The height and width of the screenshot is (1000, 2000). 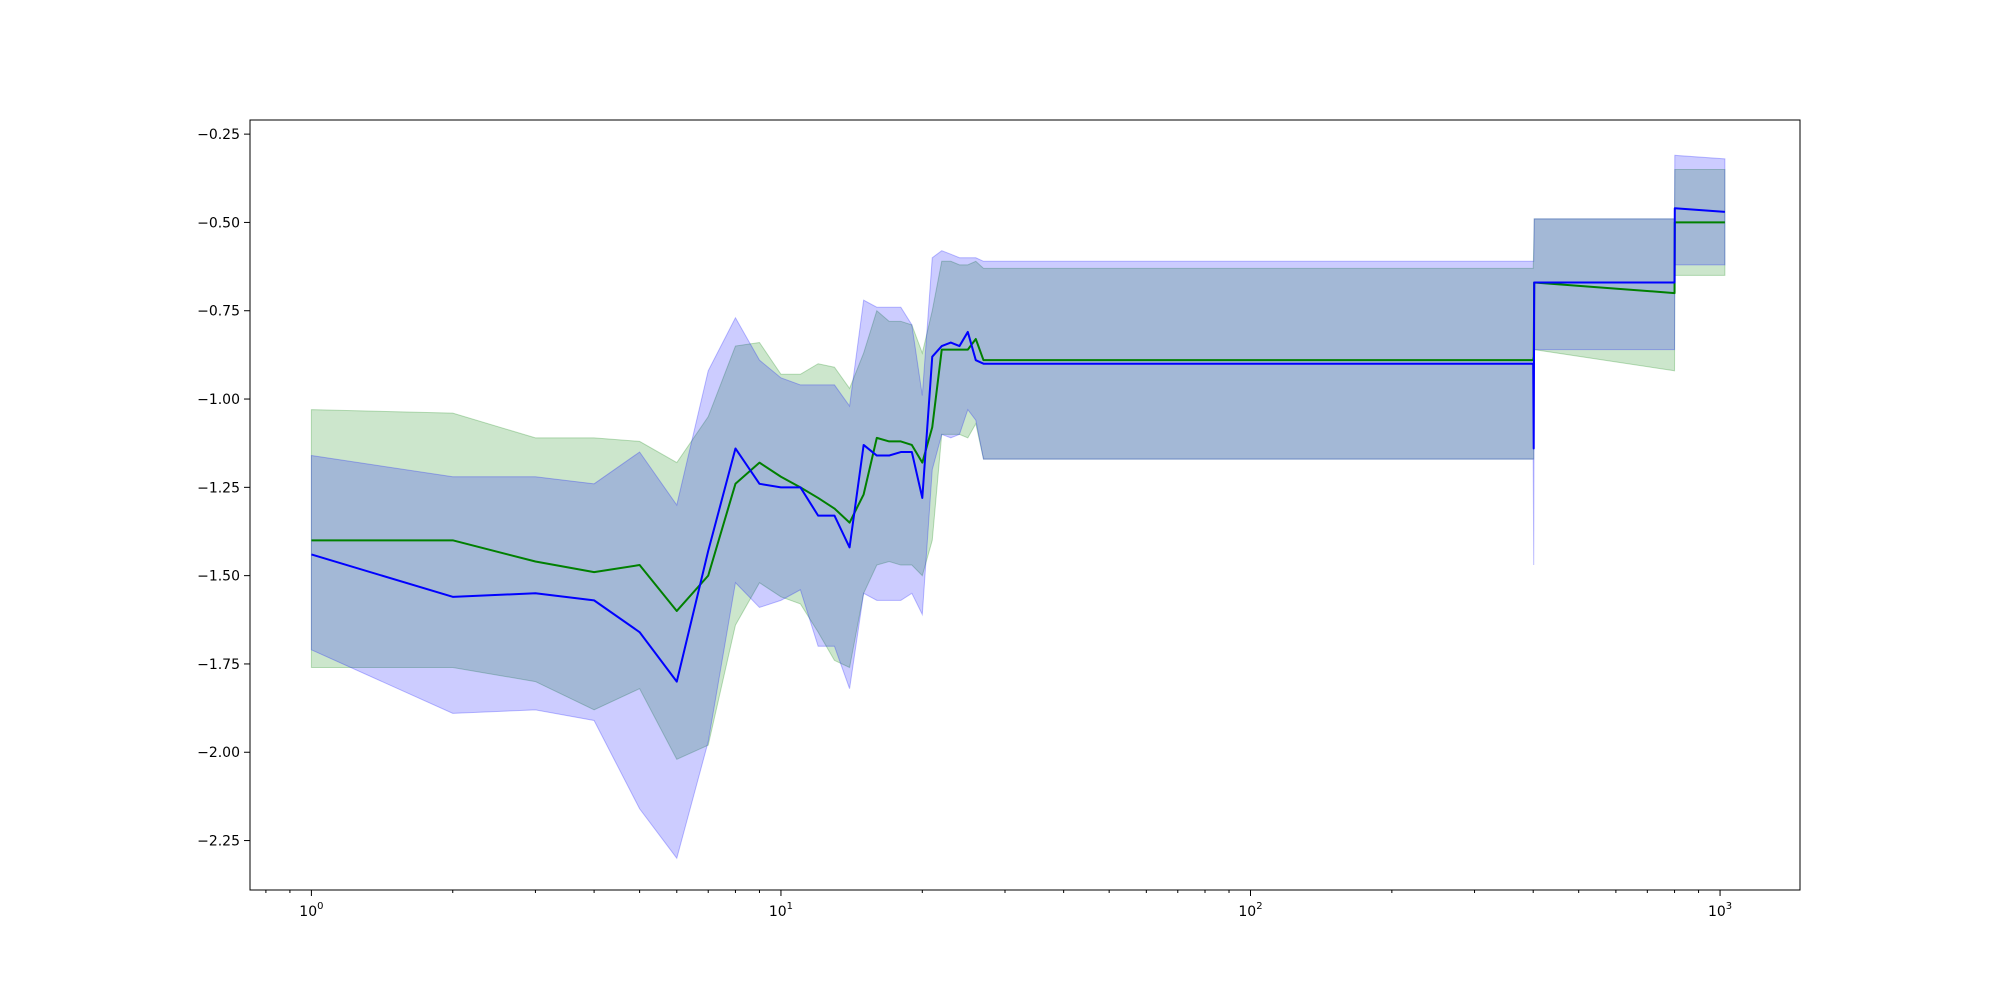 What do you see at coordinates (218, 577) in the screenshot?
I see `y-tick-label: −1.50` at bounding box center [218, 577].